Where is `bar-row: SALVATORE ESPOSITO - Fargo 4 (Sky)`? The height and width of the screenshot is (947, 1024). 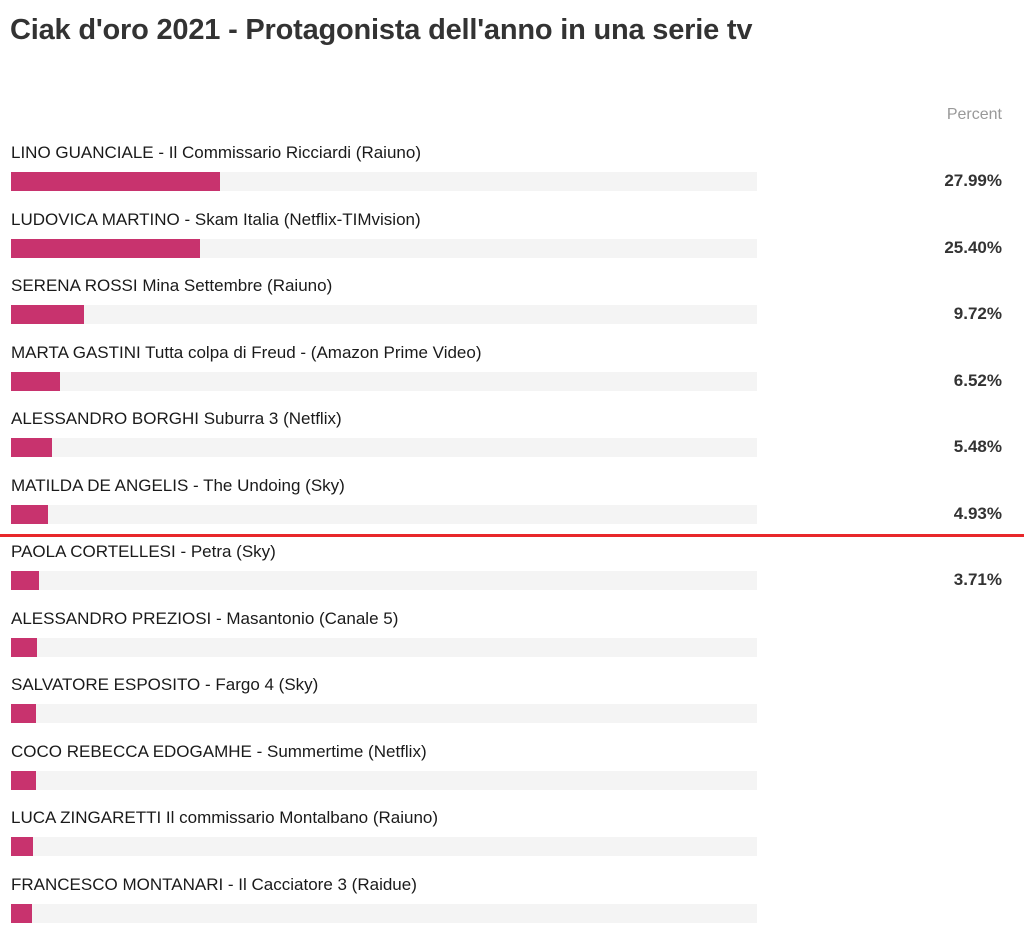 bar-row: SALVATORE ESPOSITO - Fargo 4 (Sky) is located at coordinates (512, 708).